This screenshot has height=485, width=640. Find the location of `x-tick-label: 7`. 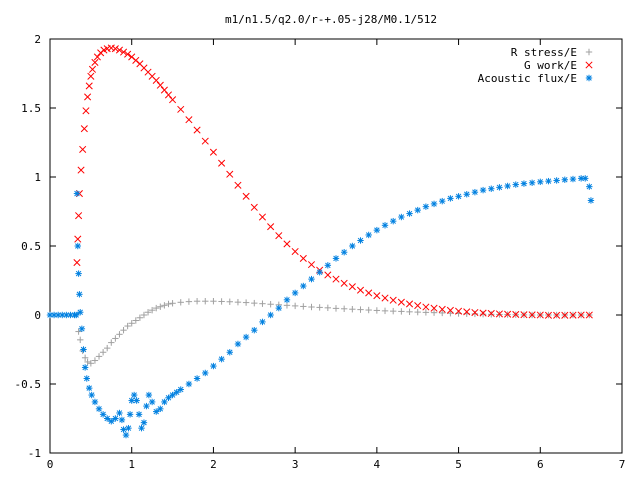

x-tick-label: 7 is located at coordinates (622, 464).